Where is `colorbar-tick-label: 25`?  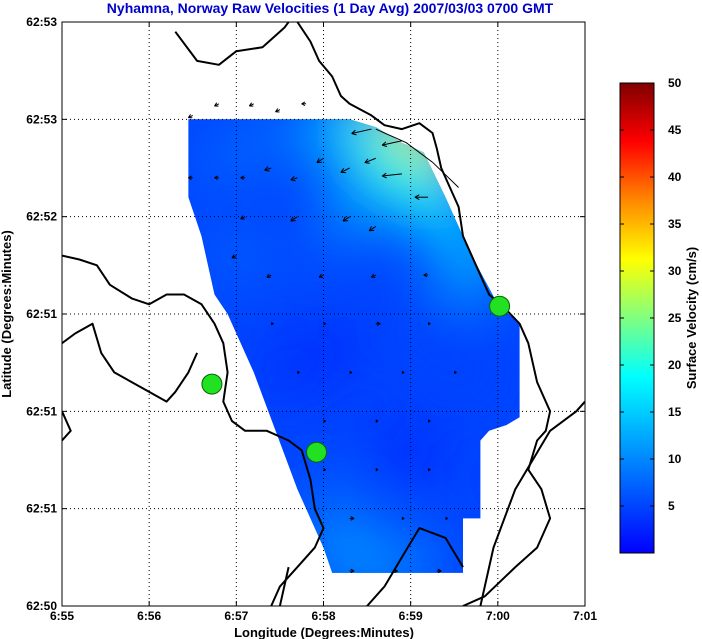
colorbar-tick-label: 25 is located at coordinates (675, 318).